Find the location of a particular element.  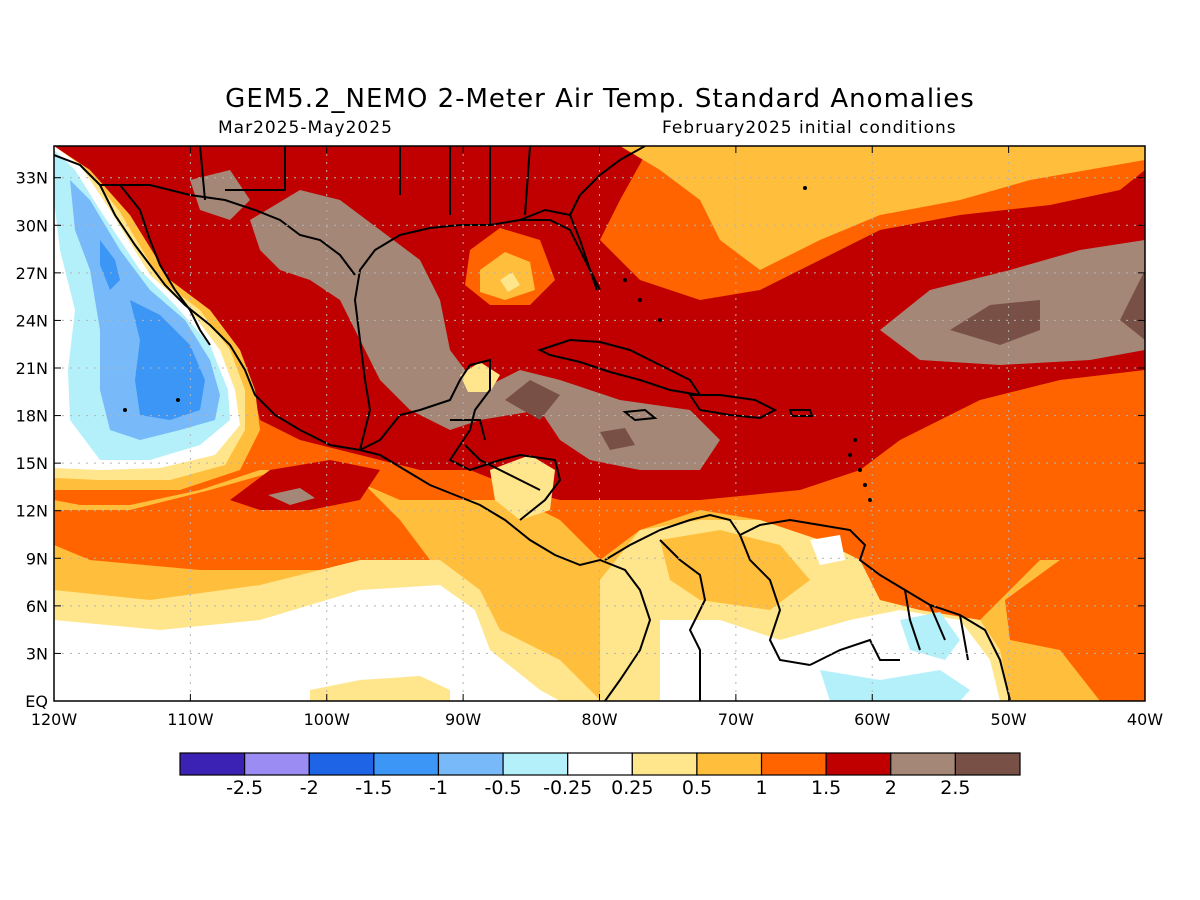

colorbar-label: 0.5 is located at coordinates (697, 788).